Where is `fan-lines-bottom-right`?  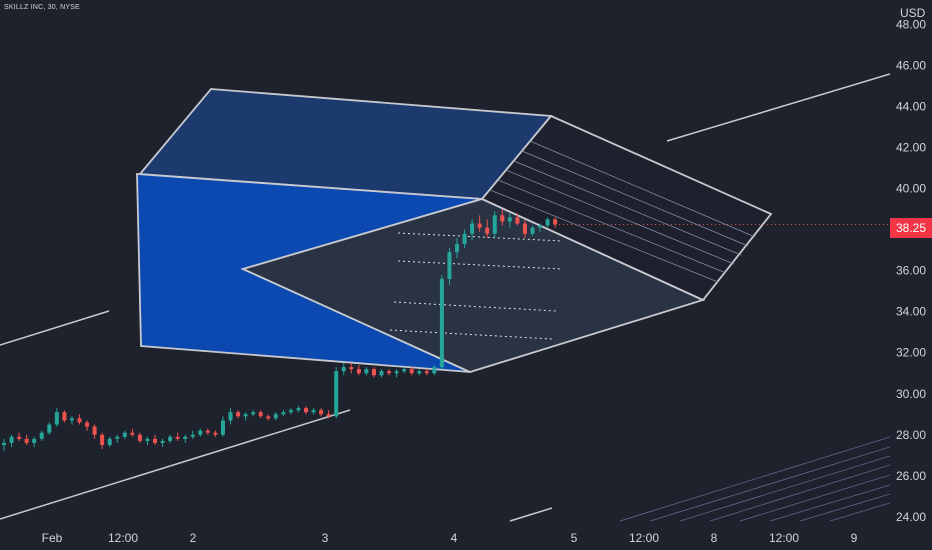
fan-lines-bottom-right is located at coordinates (755, 479).